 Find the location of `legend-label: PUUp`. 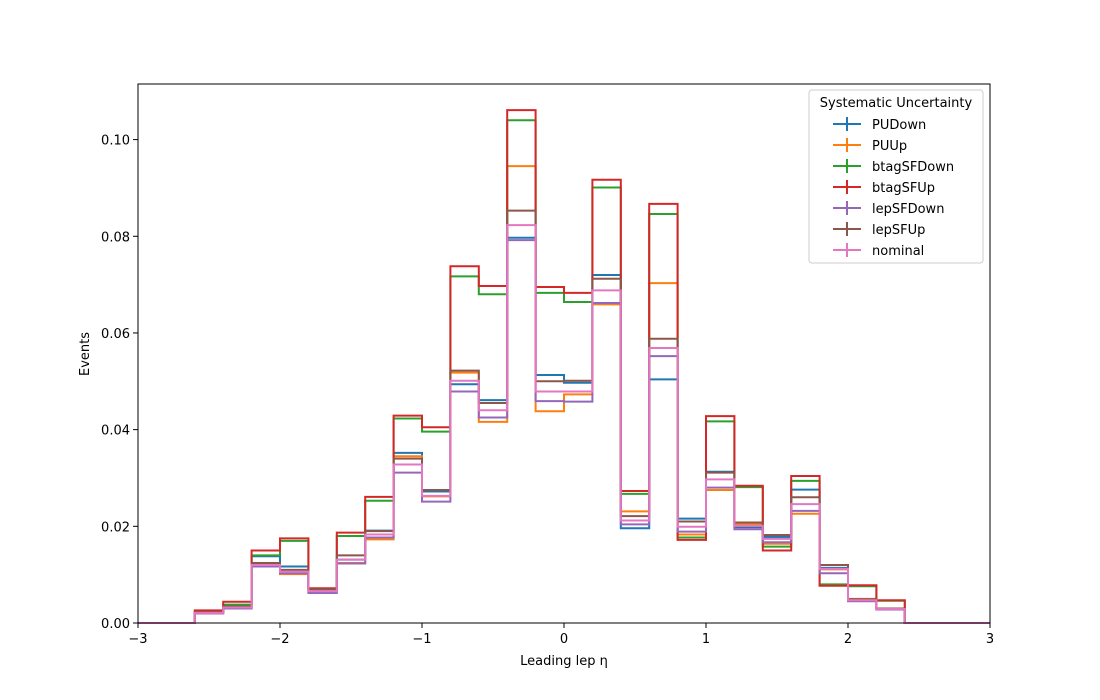

legend-label: PUUp is located at coordinates (889, 146).